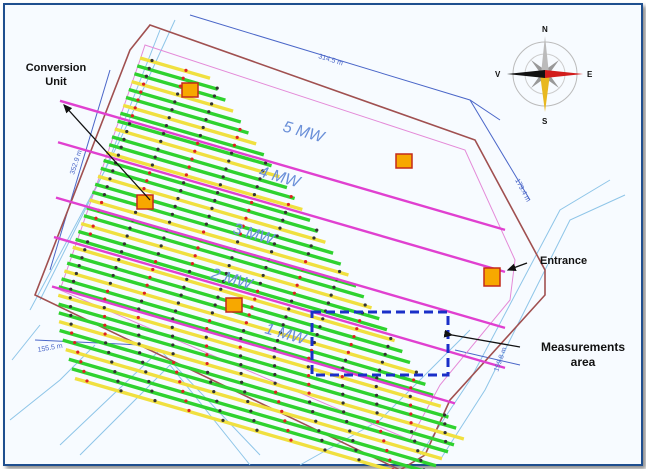 This screenshot has width=646, height=469. Describe the element at coordinates (522, 191) in the screenshot. I see `dim-right: 179.4 m` at that location.